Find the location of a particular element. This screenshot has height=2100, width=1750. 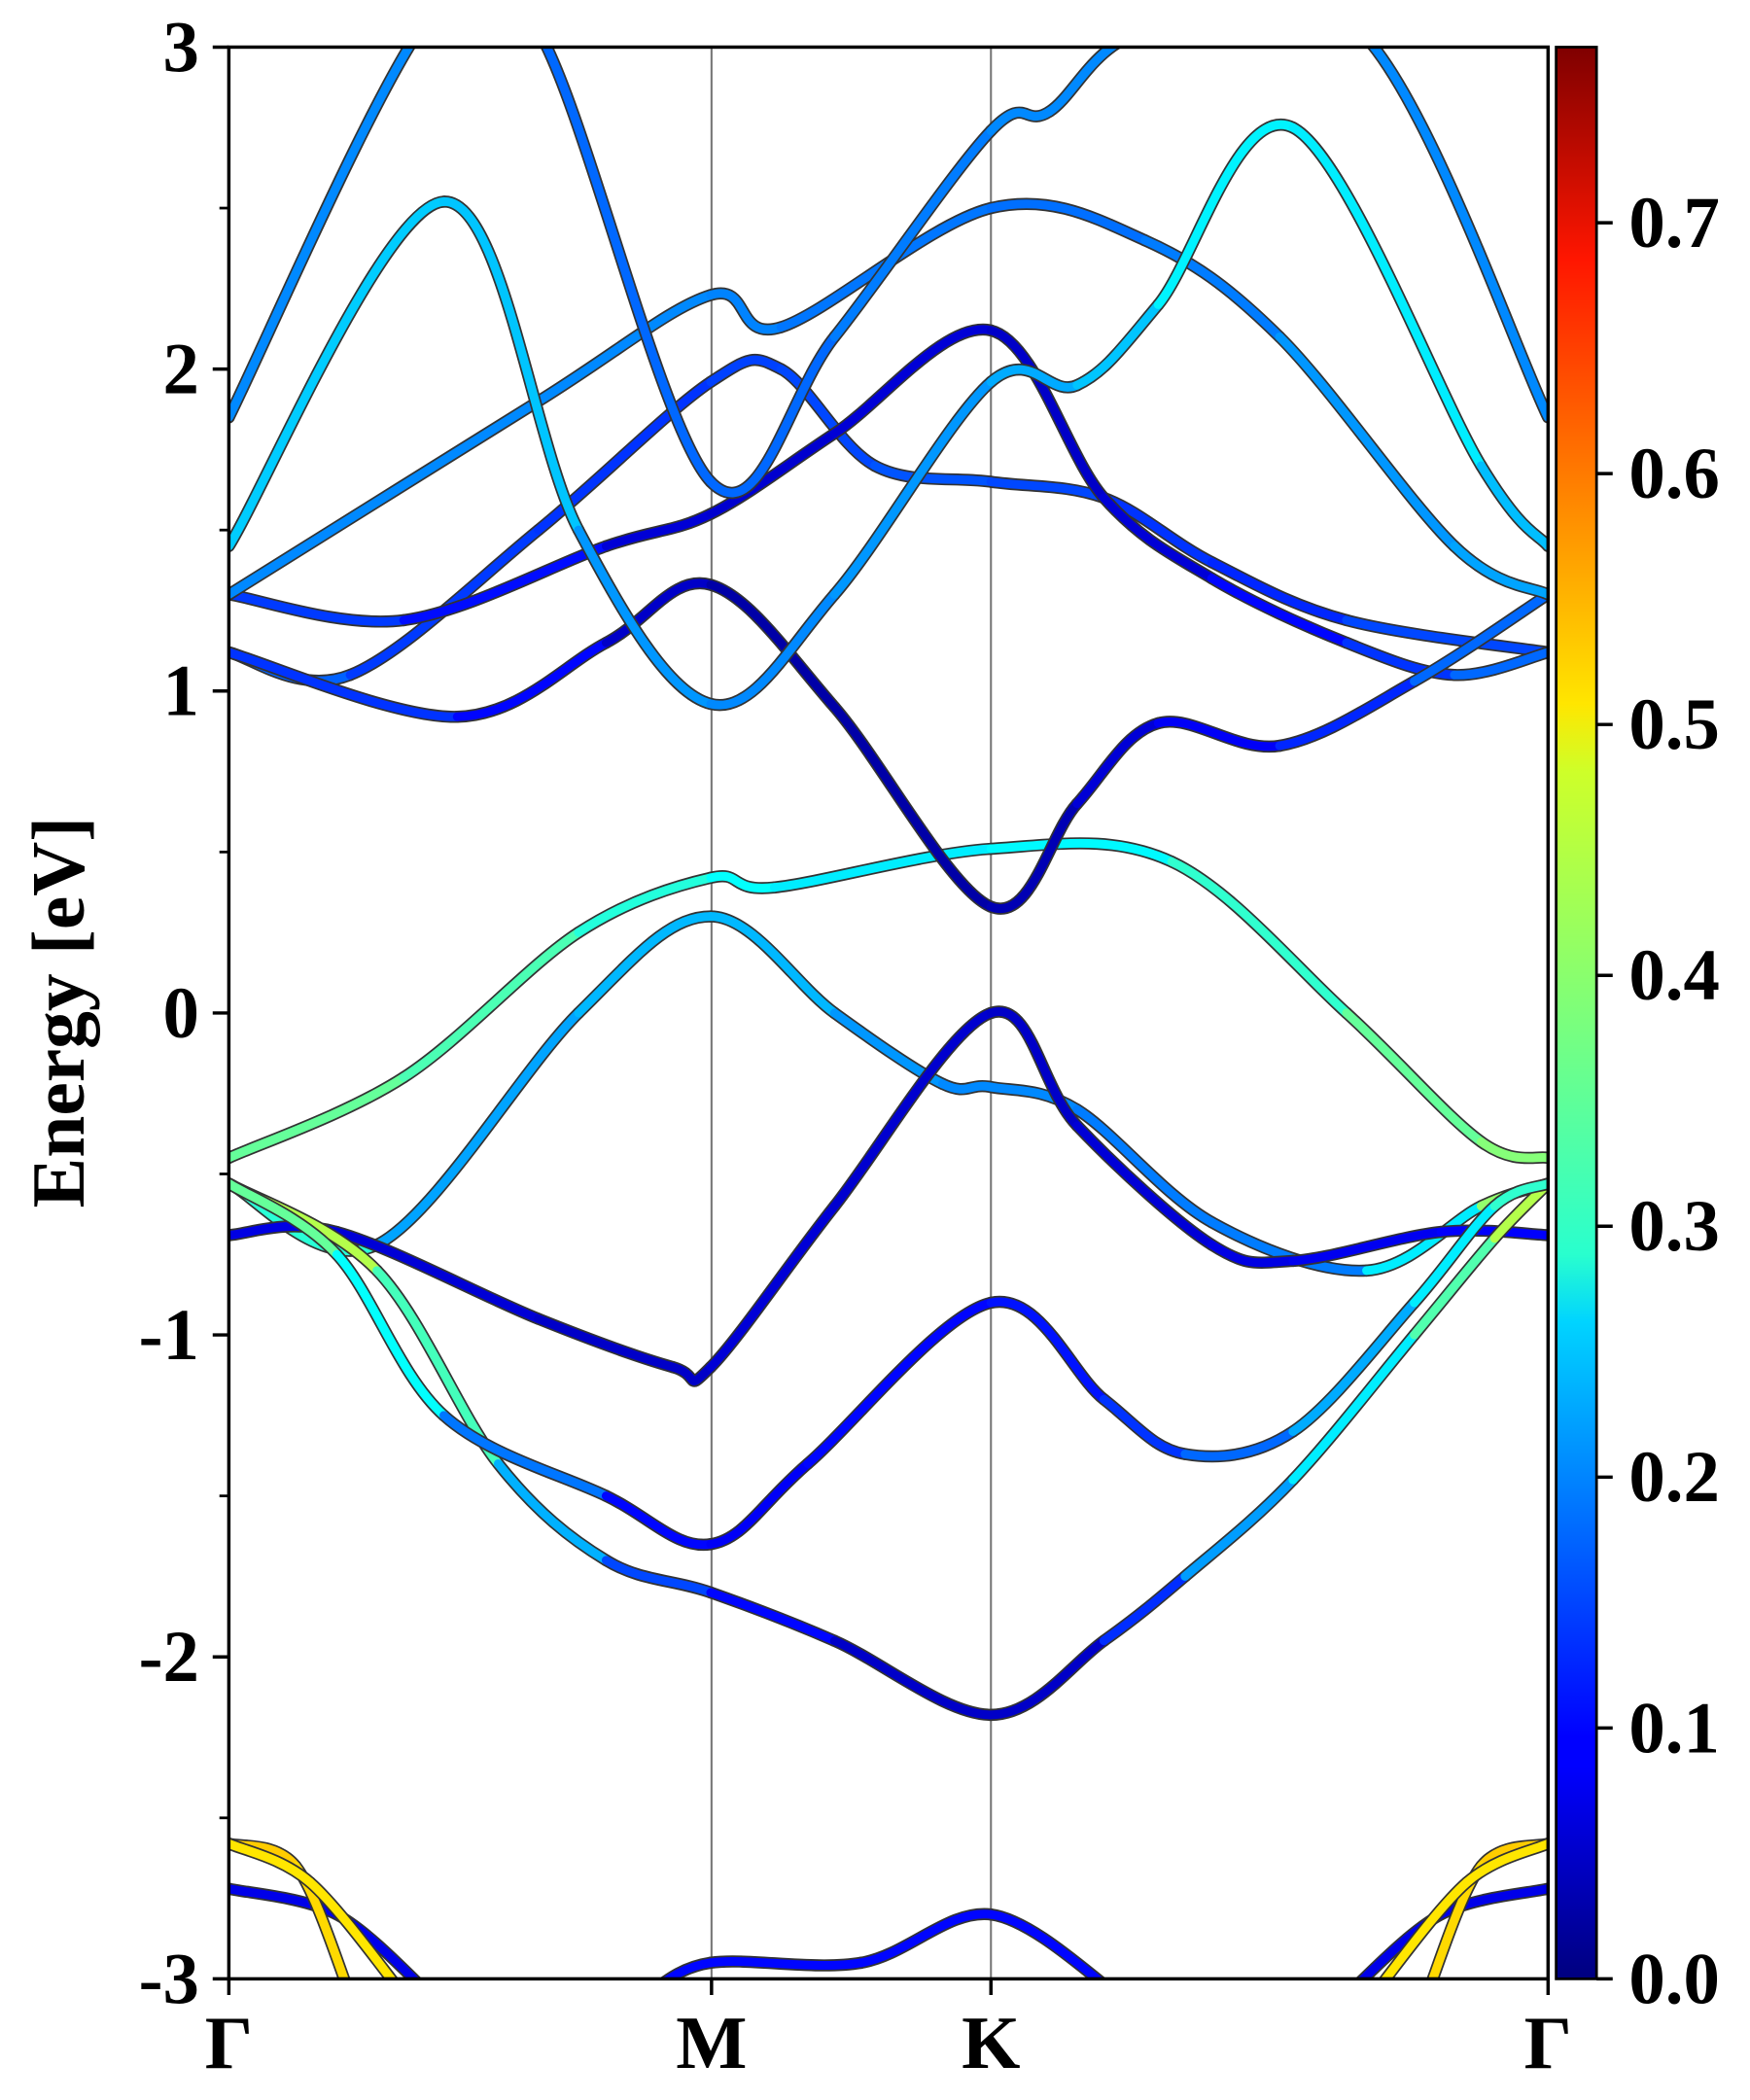

colorbar-tick-label: 0.0 is located at coordinates (1673, 1979).